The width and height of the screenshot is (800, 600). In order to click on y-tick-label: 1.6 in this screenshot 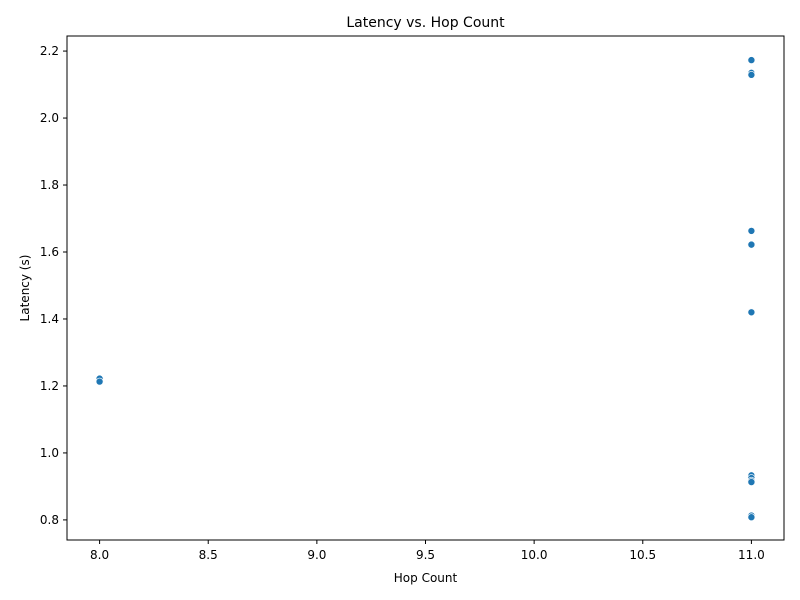, I will do `click(49, 252)`.